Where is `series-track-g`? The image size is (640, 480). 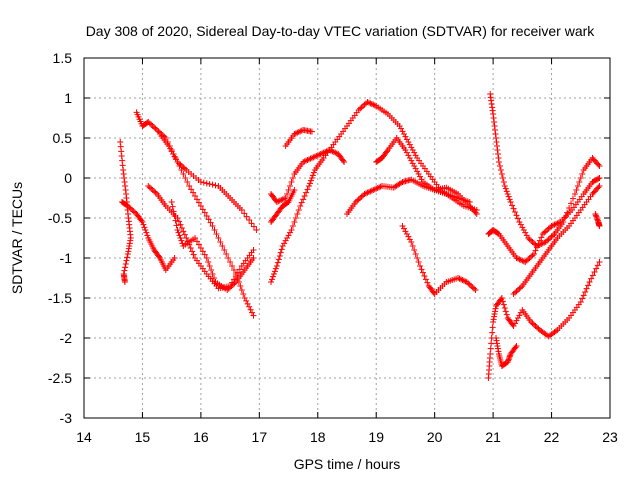
series-track-g is located at coordinates (308, 176).